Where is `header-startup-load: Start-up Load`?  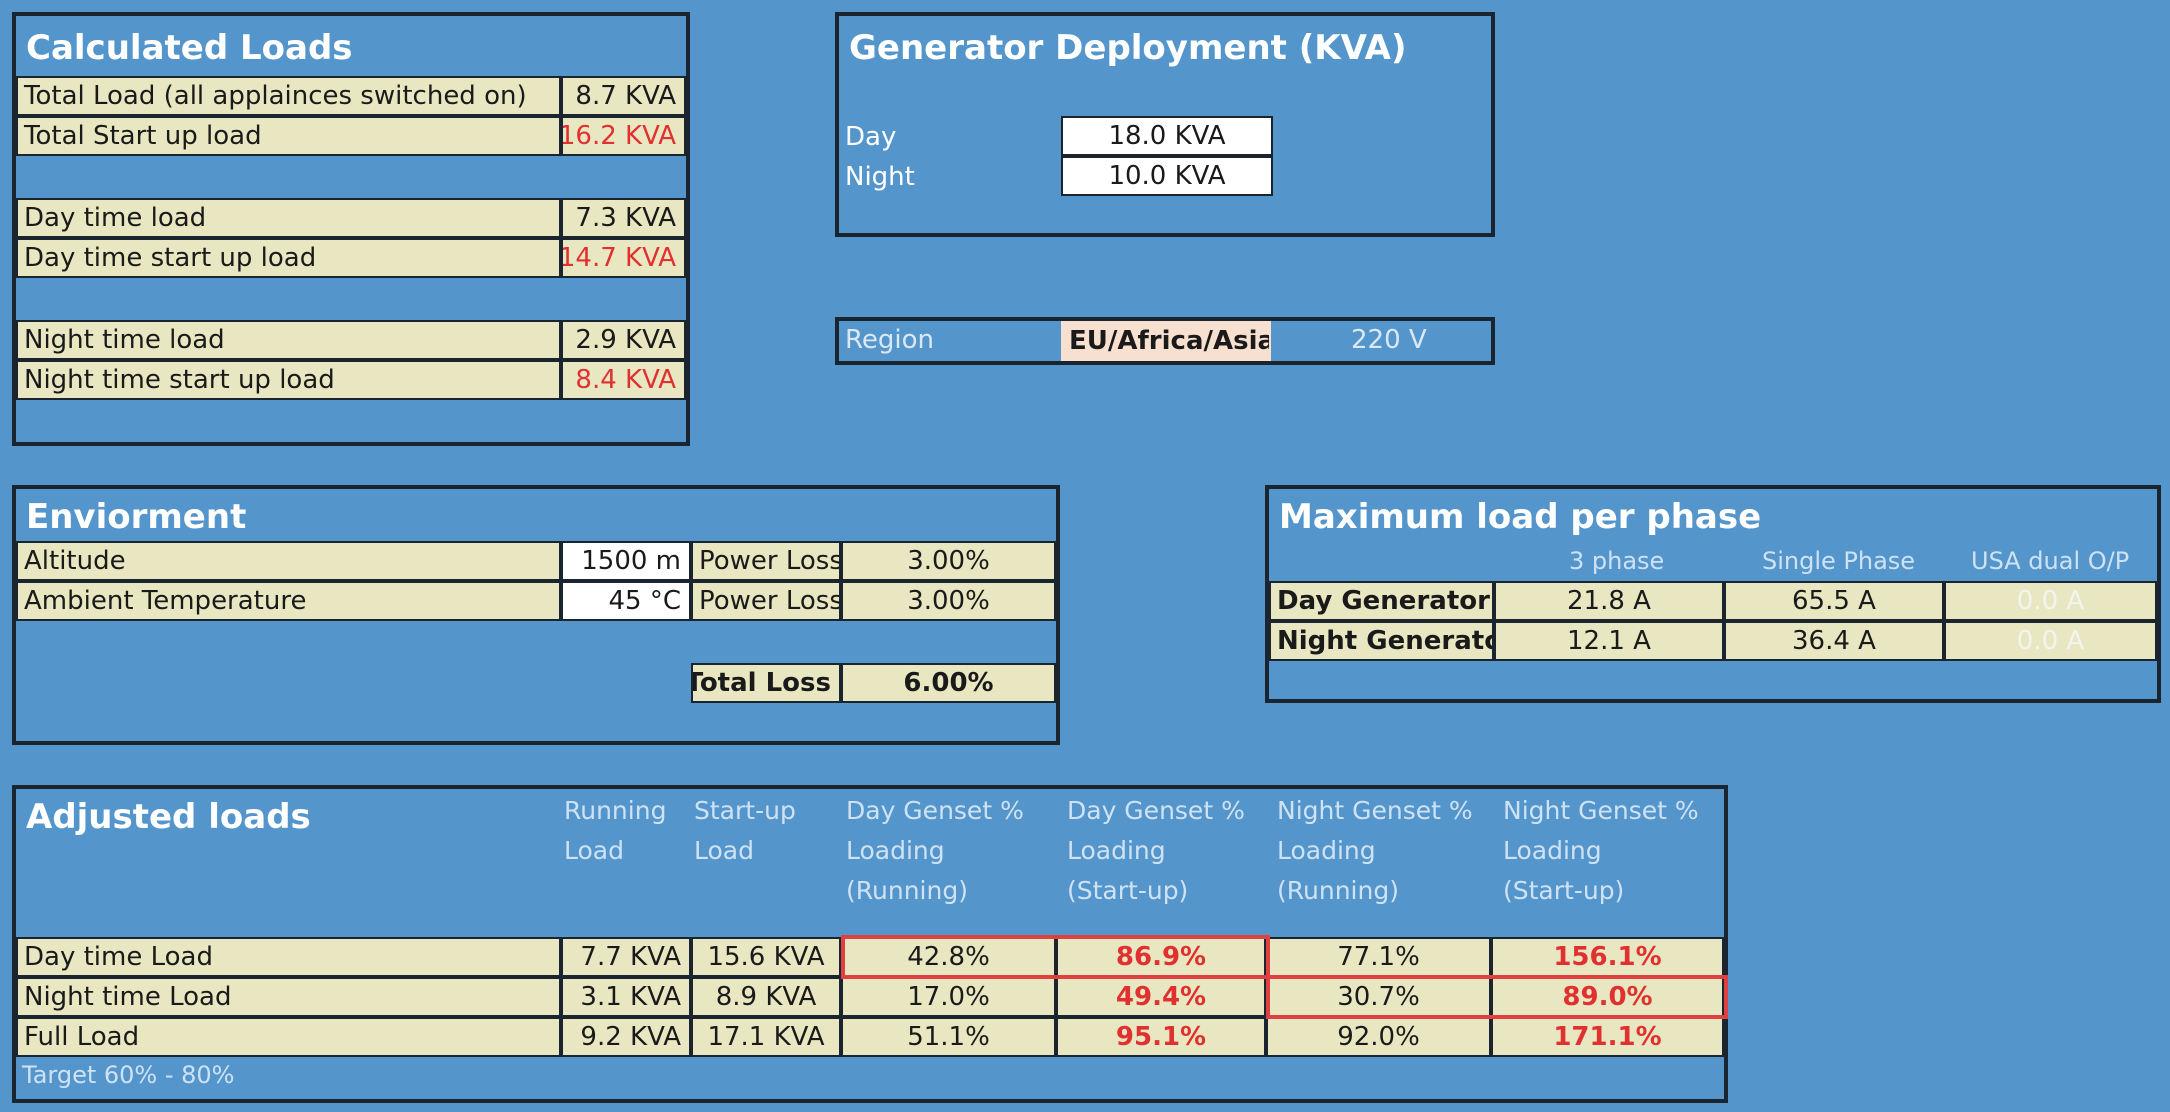
header-startup-load: Start-up Load is located at coordinates (745, 830).